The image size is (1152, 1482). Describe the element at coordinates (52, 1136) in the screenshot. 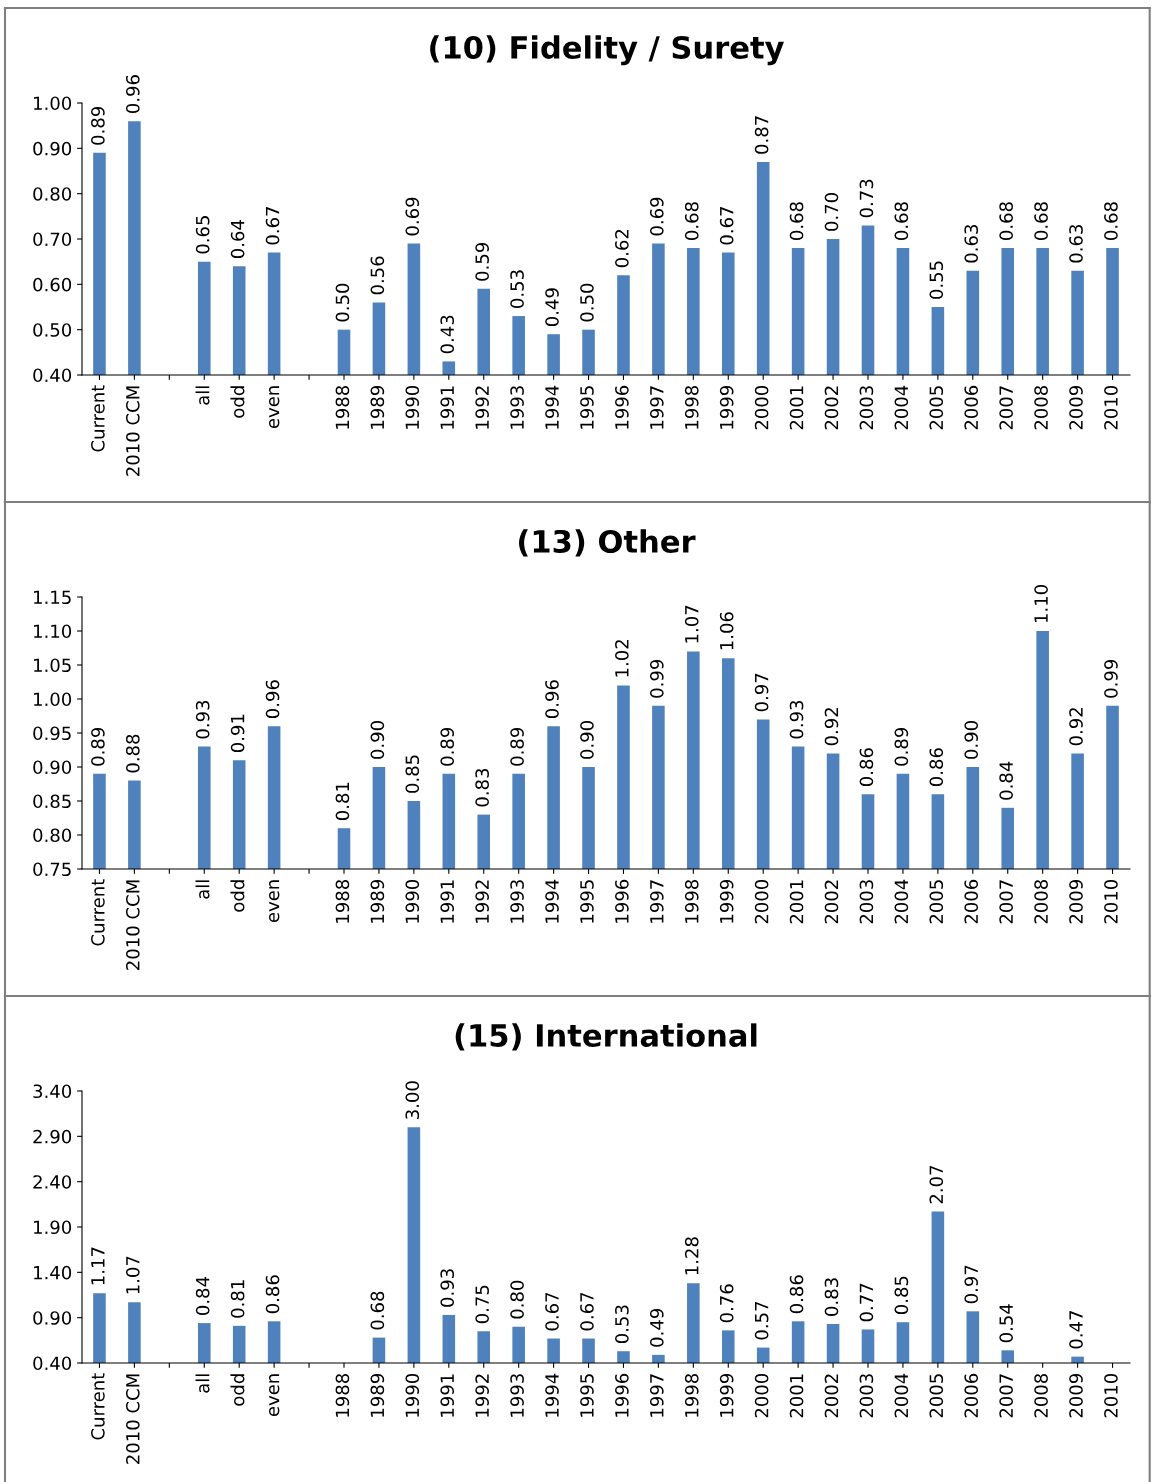

I see `y-tick-label: 2.90` at that location.